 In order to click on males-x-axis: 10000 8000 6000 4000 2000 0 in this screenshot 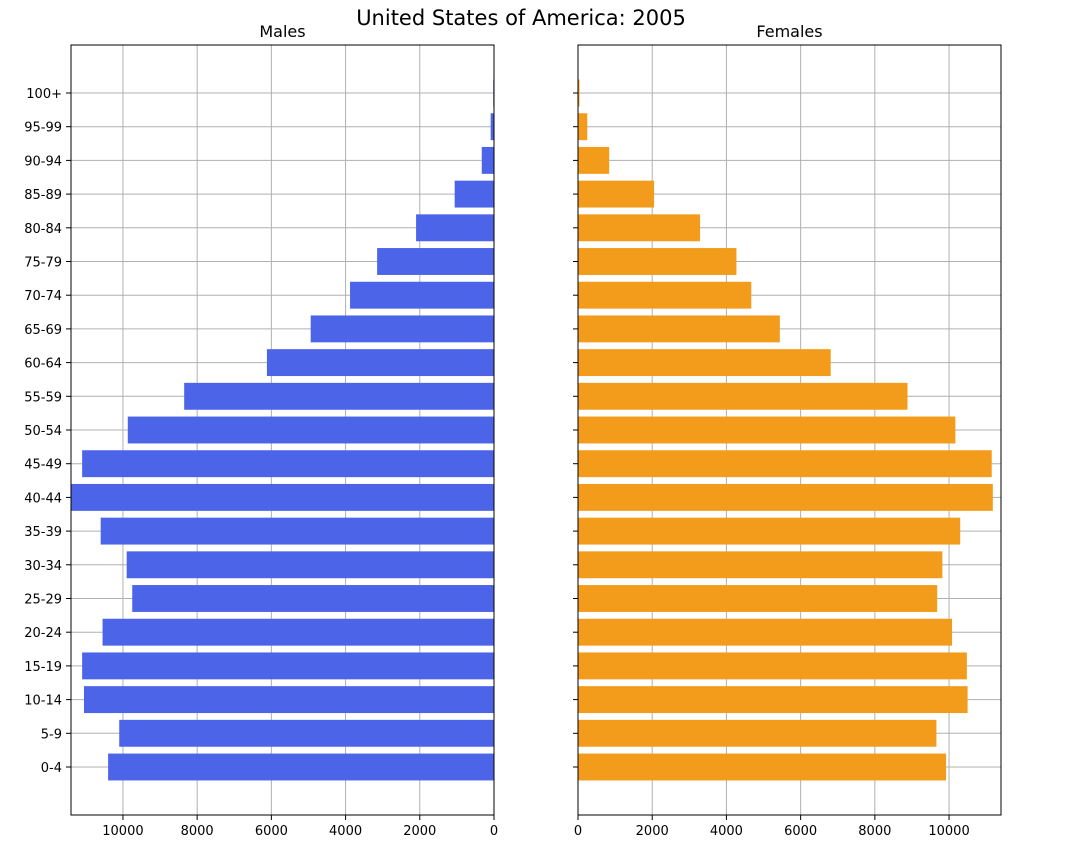, I will do `click(300, 827)`.